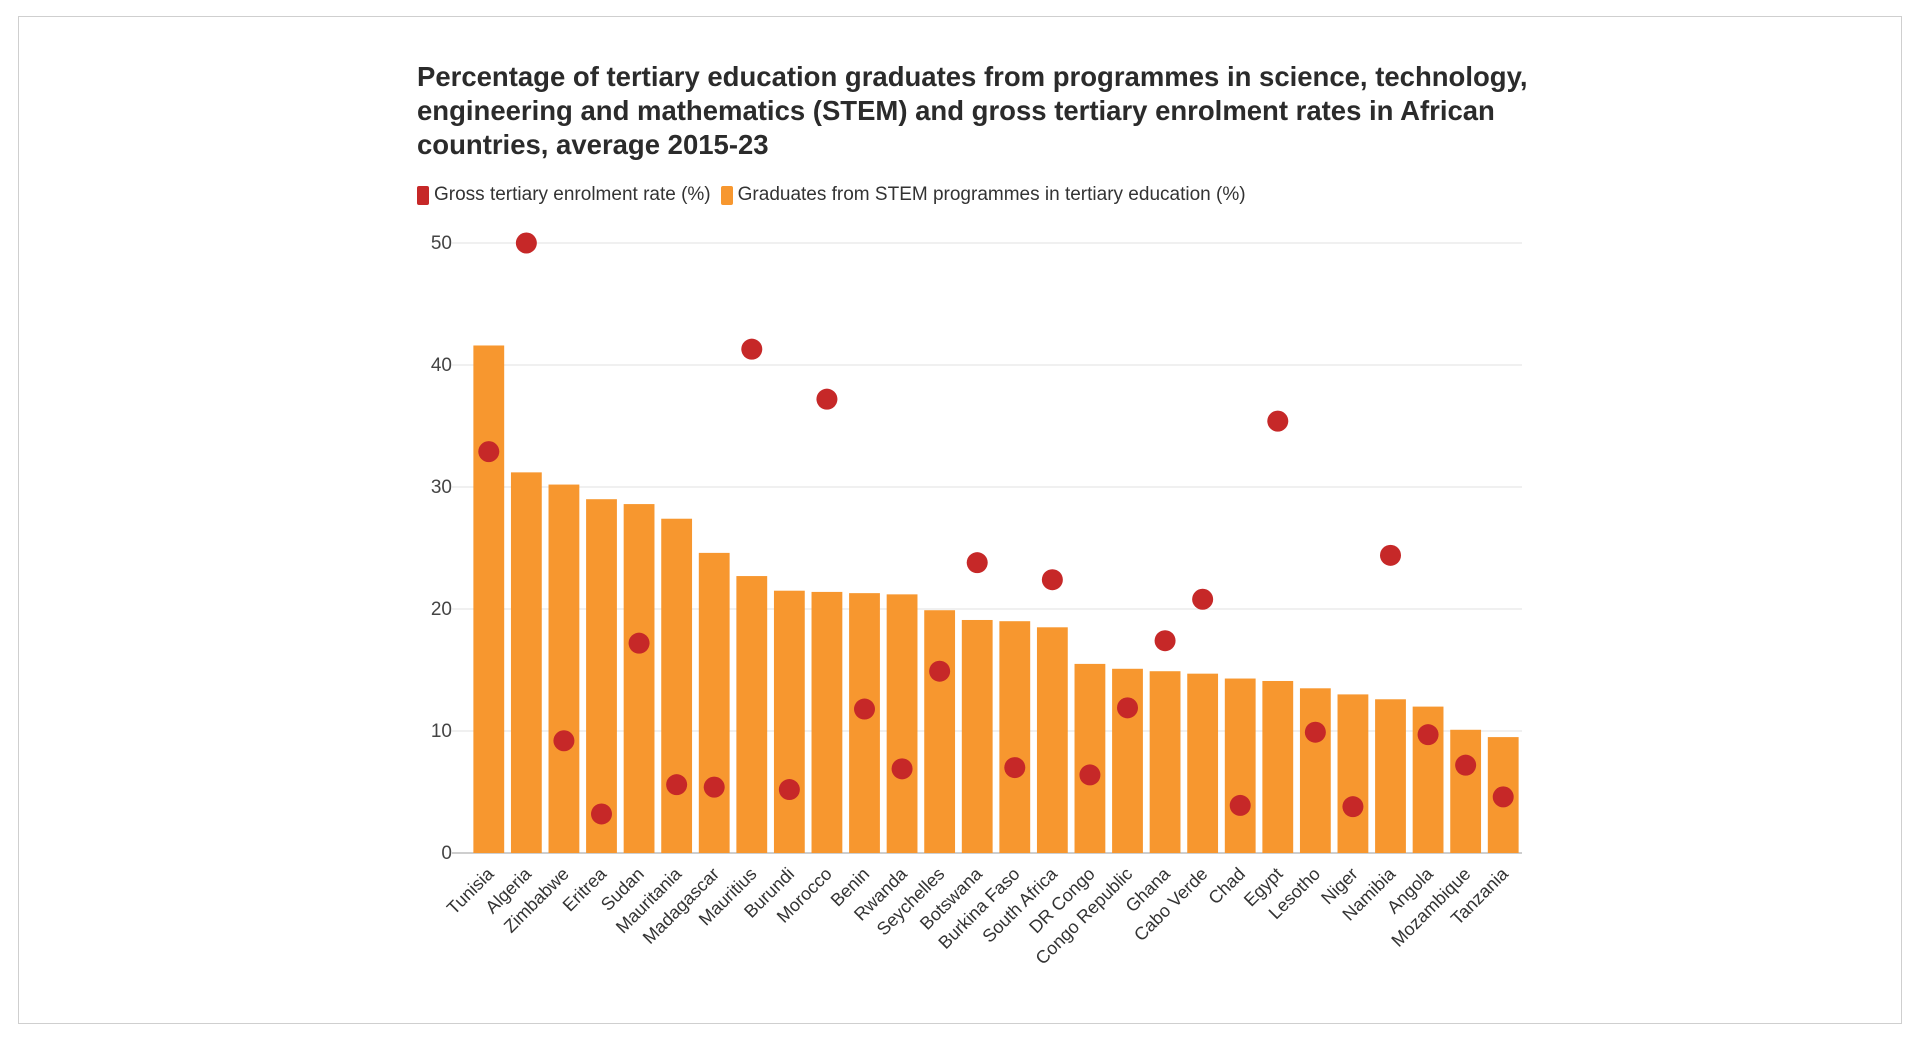 Image resolution: width=1920 pixels, height=1047 pixels. Describe the element at coordinates (1428, 735) in the screenshot. I see `point-angola` at that location.